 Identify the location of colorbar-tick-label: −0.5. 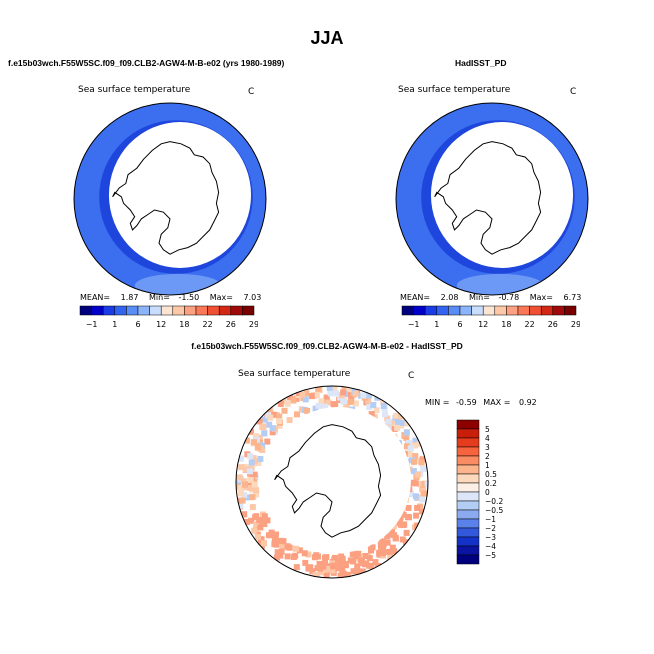
(494, 510).